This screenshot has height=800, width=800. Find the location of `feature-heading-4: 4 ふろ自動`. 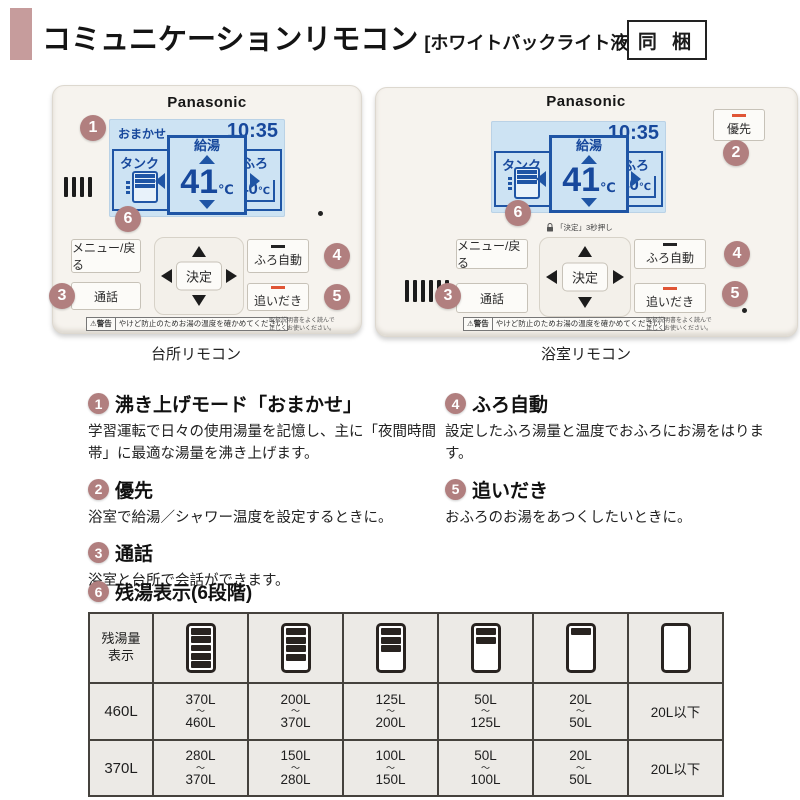

feature-heading-4: 4 ふろ自動 is located at coordinates (615, 403).